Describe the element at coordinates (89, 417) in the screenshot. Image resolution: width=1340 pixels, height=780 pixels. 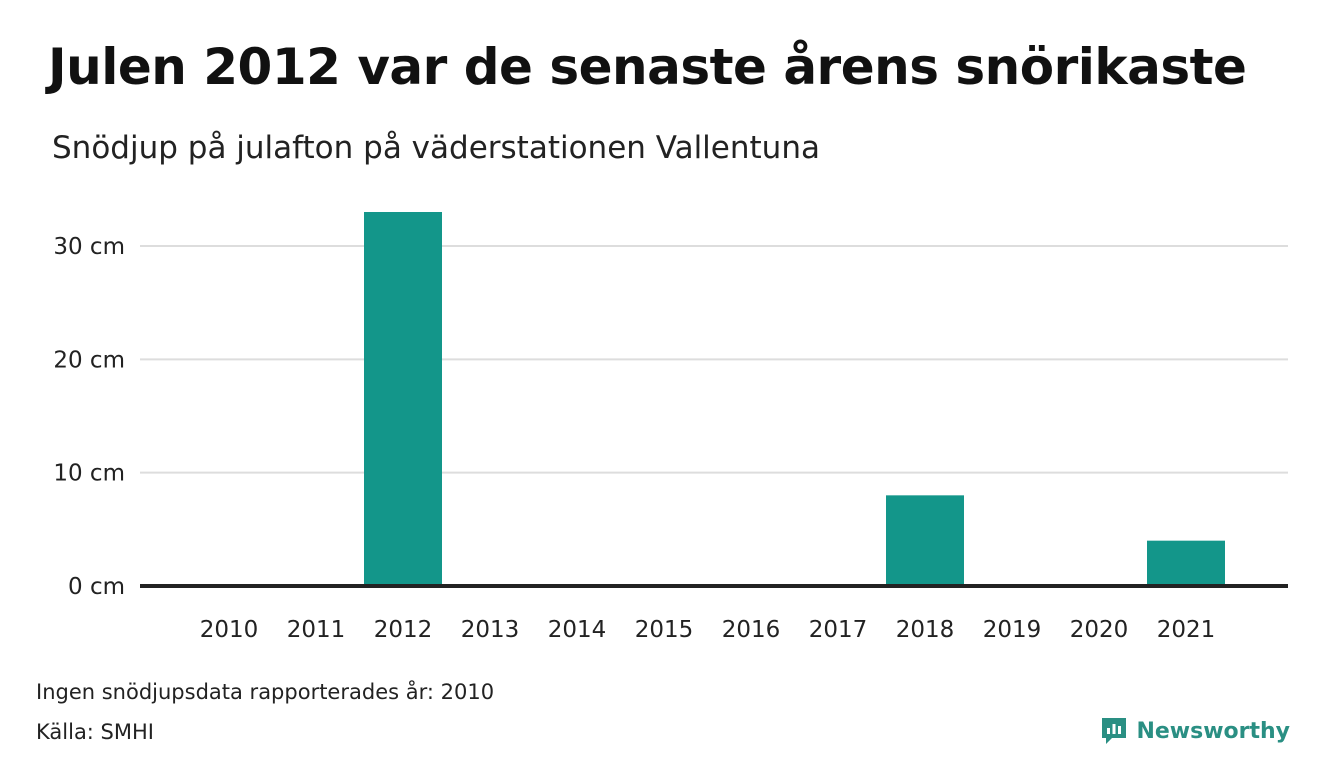
I see `y-axis-ticks: 0 cm 10 cm 20 cm 30 cm` at that location.